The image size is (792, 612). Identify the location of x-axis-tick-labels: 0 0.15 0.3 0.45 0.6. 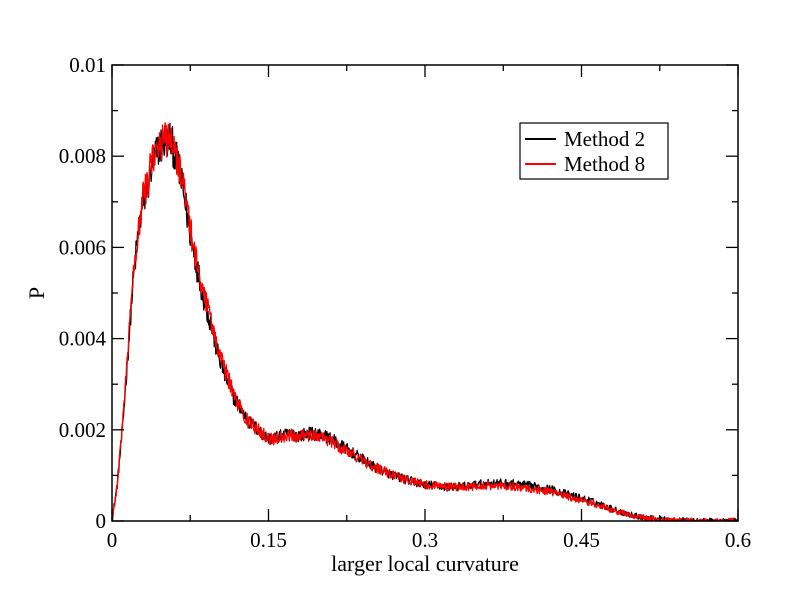
(429, 540).